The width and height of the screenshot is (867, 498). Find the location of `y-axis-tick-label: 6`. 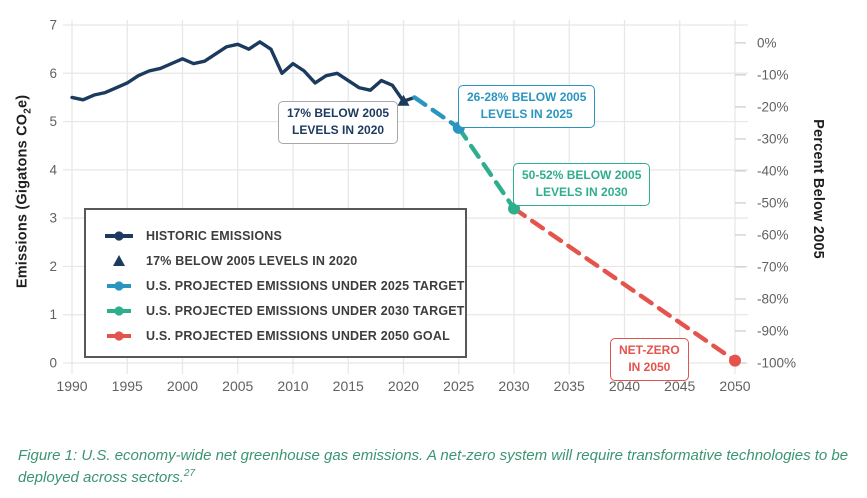

y-axis-tick-label: 6 is located at coordinates (53, 73).